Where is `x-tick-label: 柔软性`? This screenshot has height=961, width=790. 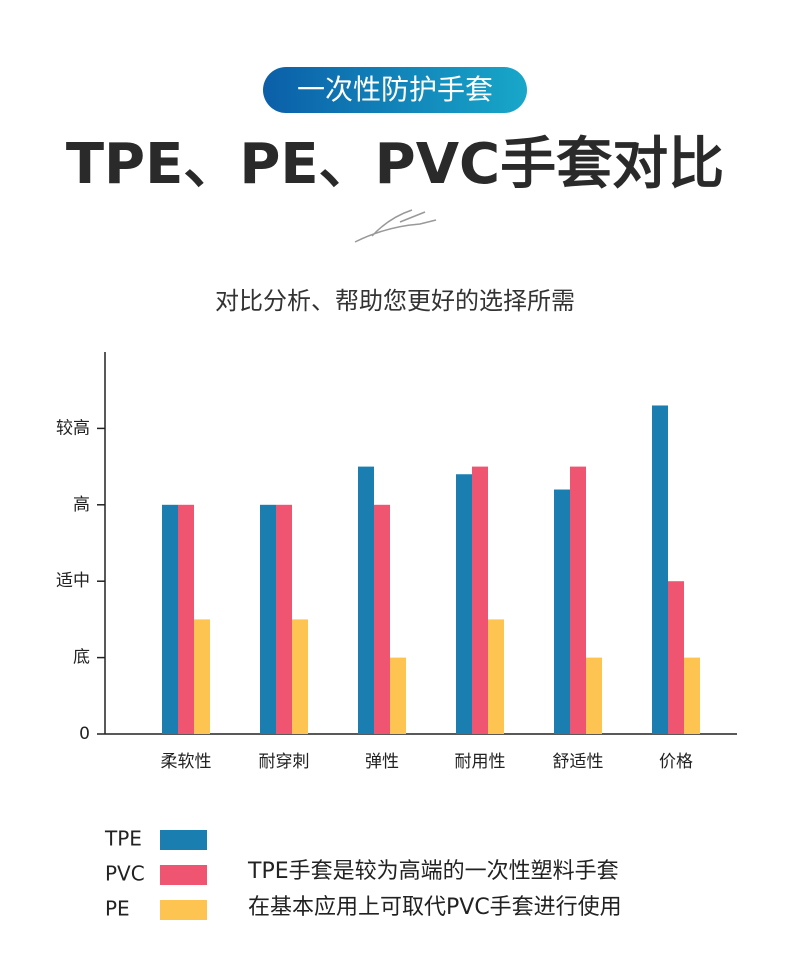 x-tick-label: 柔软性 is located at coordinates (186, 762).